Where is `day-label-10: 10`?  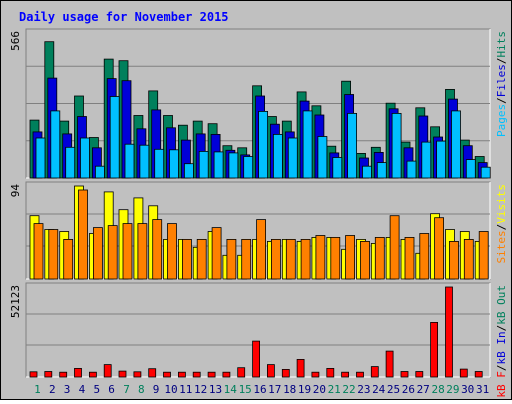
day-label-10: 10 is located at coordinates (170, 389).